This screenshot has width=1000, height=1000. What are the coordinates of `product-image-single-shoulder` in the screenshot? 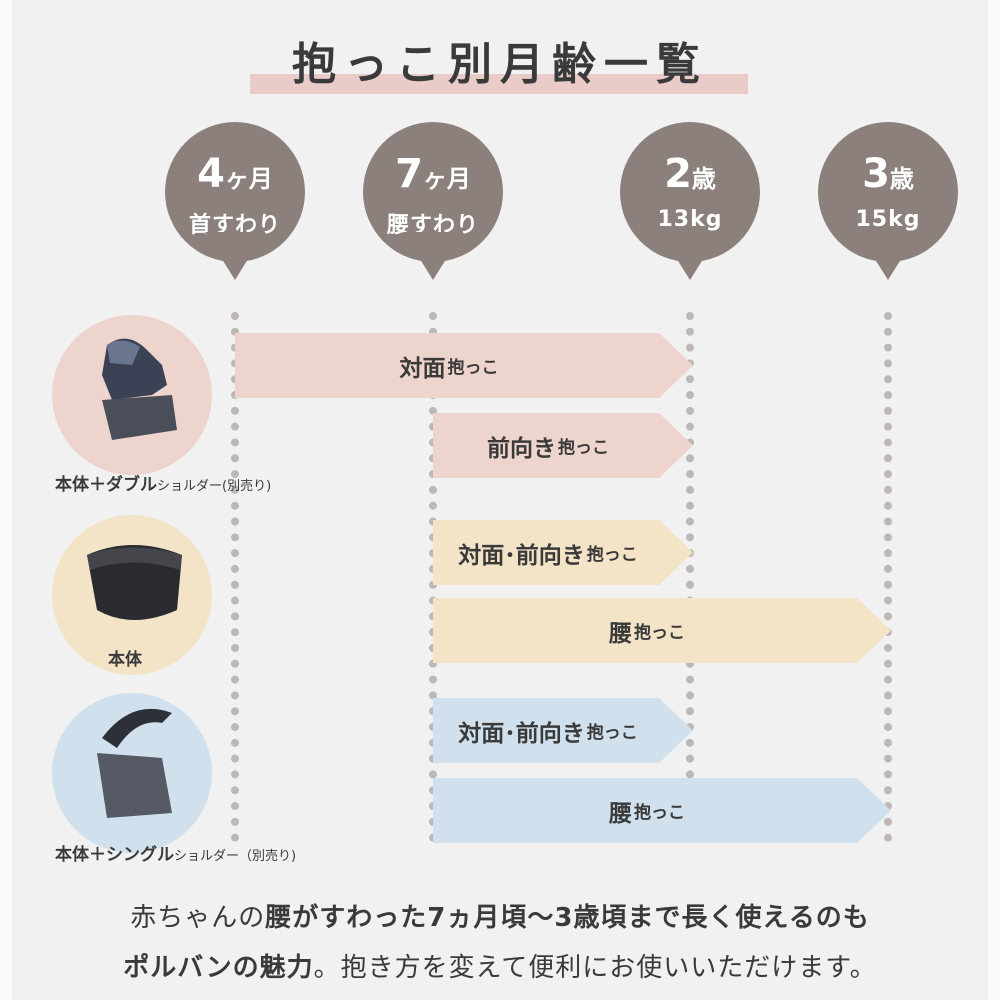 It's located at (132, 773).